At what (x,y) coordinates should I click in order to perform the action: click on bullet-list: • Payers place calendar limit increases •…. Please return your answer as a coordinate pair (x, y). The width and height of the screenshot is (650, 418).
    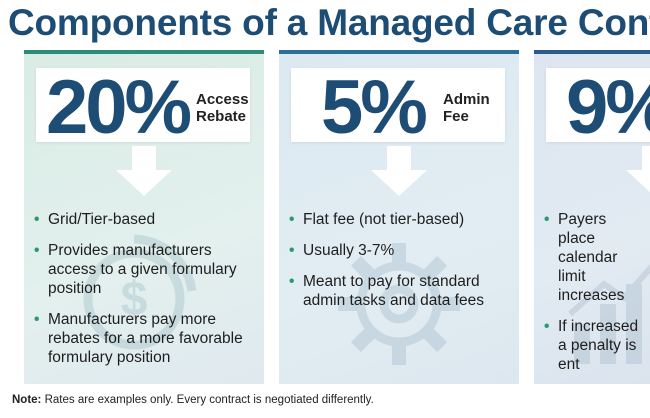
    Looking at the image, I should click on (594, 297).